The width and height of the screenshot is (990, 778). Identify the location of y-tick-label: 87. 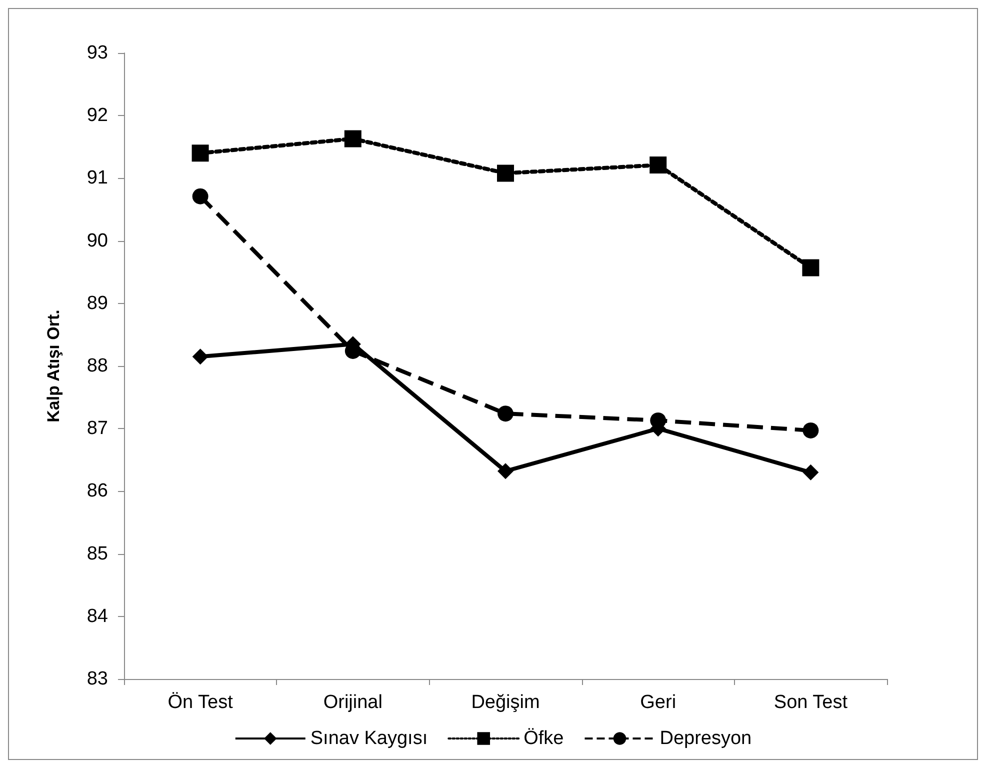
(97, 429).